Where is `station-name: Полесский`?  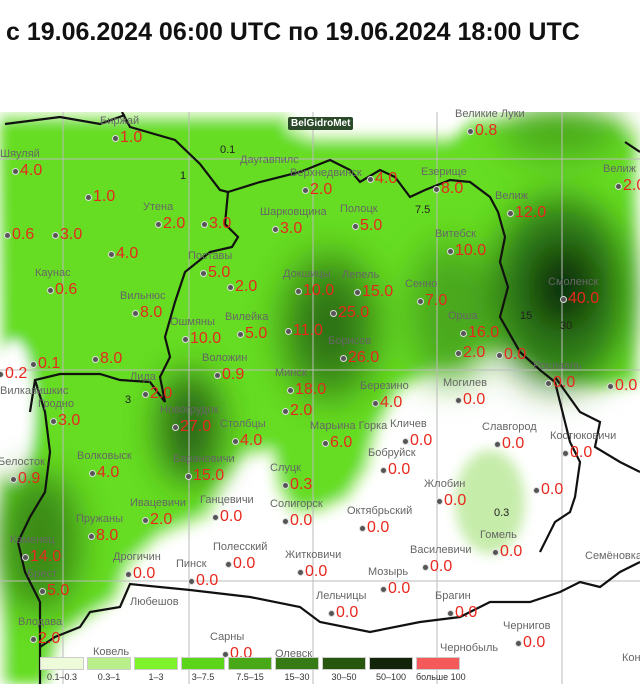 station-name: Полесский is located at coordinates (240, 547).